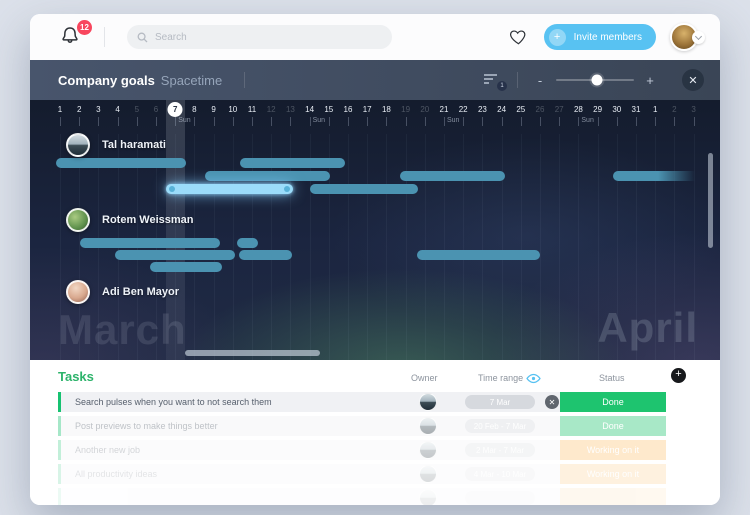 The image size is (750, 515). Describe the element at coordinates (386, 109) in the screenshot. I see `day-number: 18` at that location.